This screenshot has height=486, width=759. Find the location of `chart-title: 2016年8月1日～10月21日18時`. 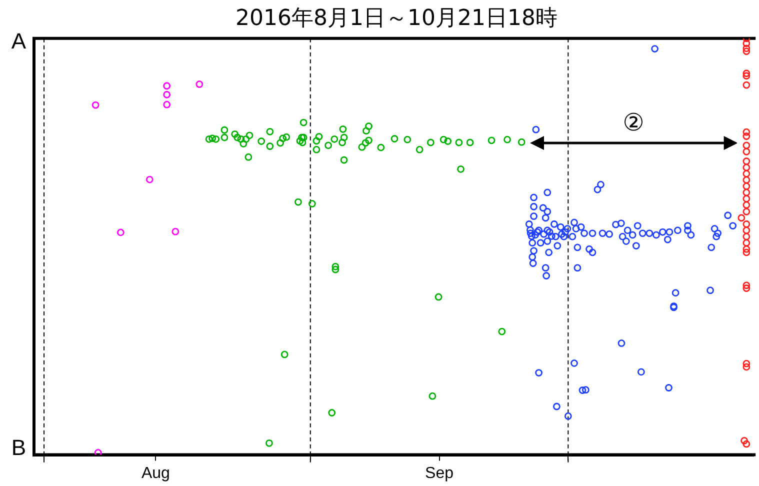

chart-title: 2016年8月1日～10月21日18時 is located at coordinates (397, 18).